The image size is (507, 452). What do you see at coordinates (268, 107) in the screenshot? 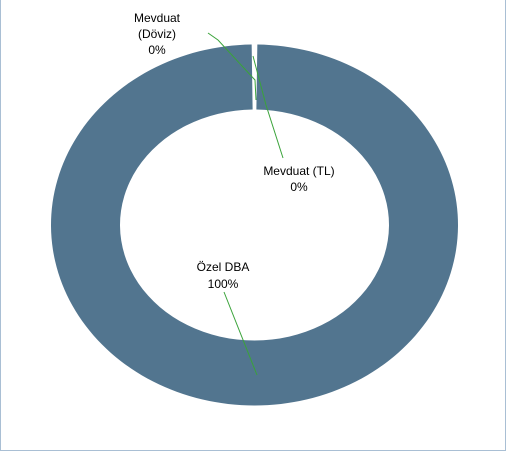
I see `leader-line-mevduat-tl` at bounding box center [268, 107].